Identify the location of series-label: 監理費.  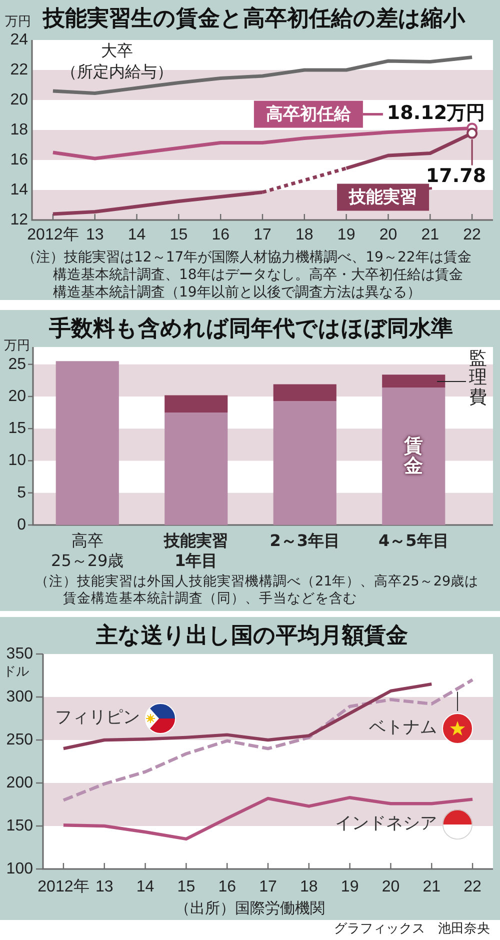
(478, 378).